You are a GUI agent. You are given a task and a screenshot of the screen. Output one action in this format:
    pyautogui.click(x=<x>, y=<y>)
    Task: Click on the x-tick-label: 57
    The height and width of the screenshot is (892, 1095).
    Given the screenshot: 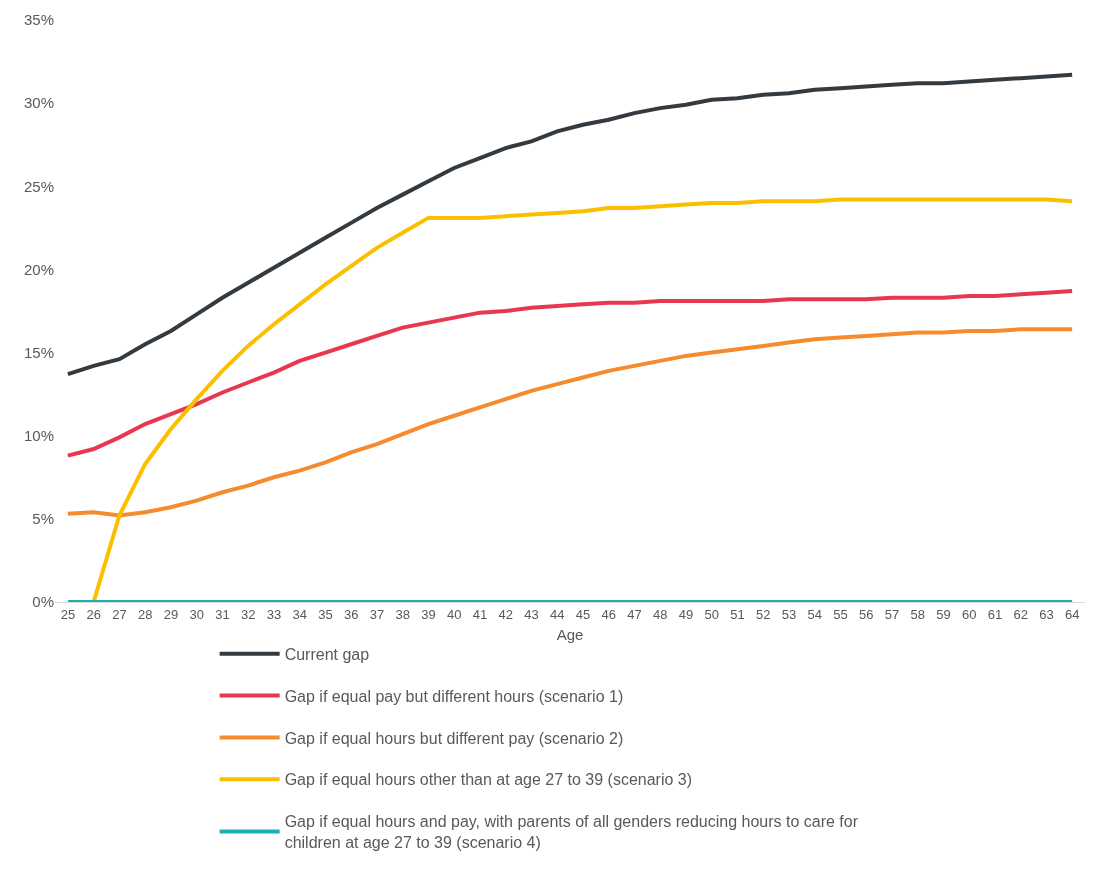 What is the action you would take?
    pyautogui.click(x=892, y=614)
    